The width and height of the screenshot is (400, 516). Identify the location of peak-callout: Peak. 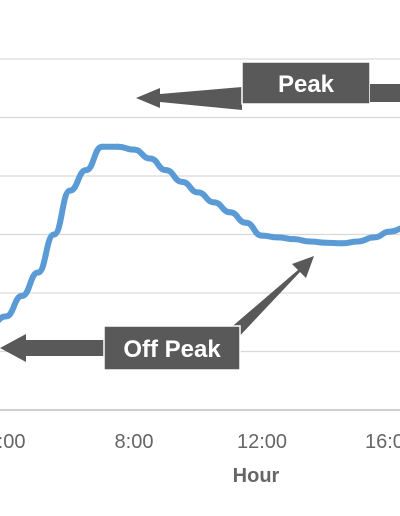
(268, 85).